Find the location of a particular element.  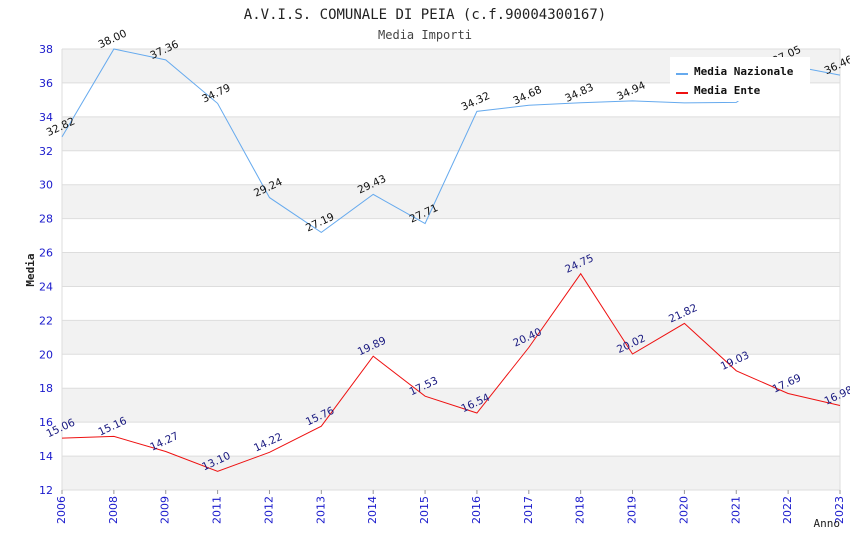

data-label: 38.00 is located at coordinates (112, 39).